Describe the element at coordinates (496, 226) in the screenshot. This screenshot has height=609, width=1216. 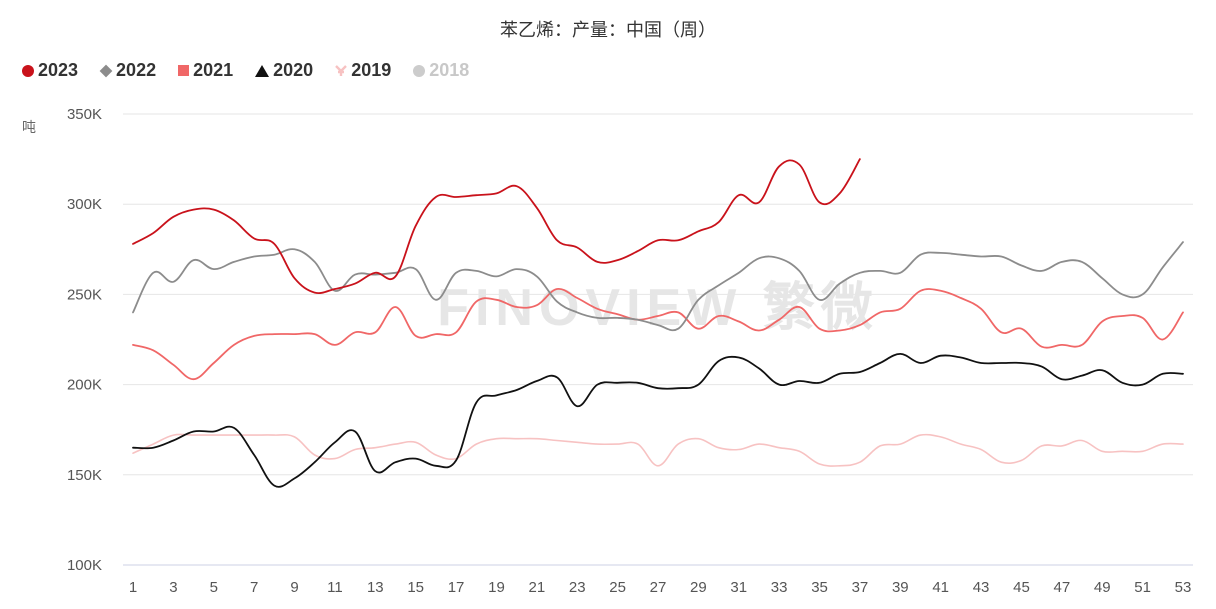
I see `series-line-2023` at that location.